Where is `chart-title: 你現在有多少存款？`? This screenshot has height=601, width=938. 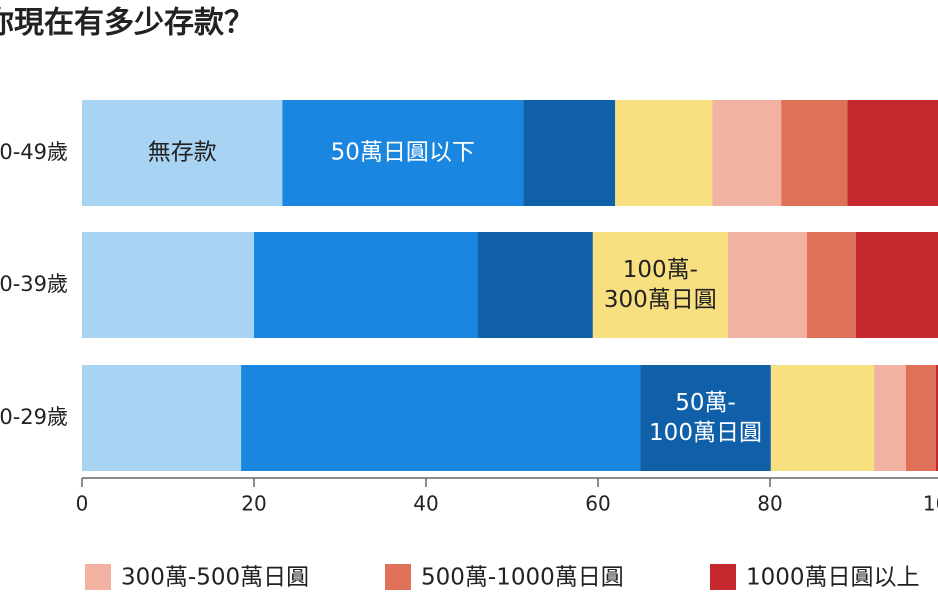 chart-title: 你現在有多少存款？ is located at coordinates (127, 23).